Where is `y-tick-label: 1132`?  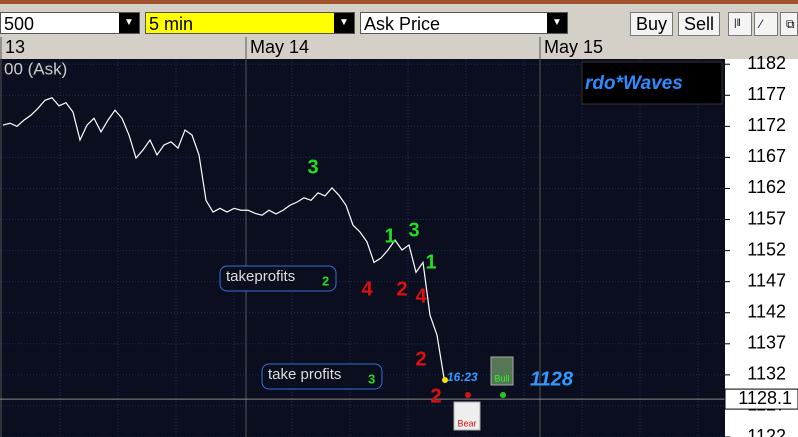 y-tick-label: 1132 is located at coordinates (766, 374).